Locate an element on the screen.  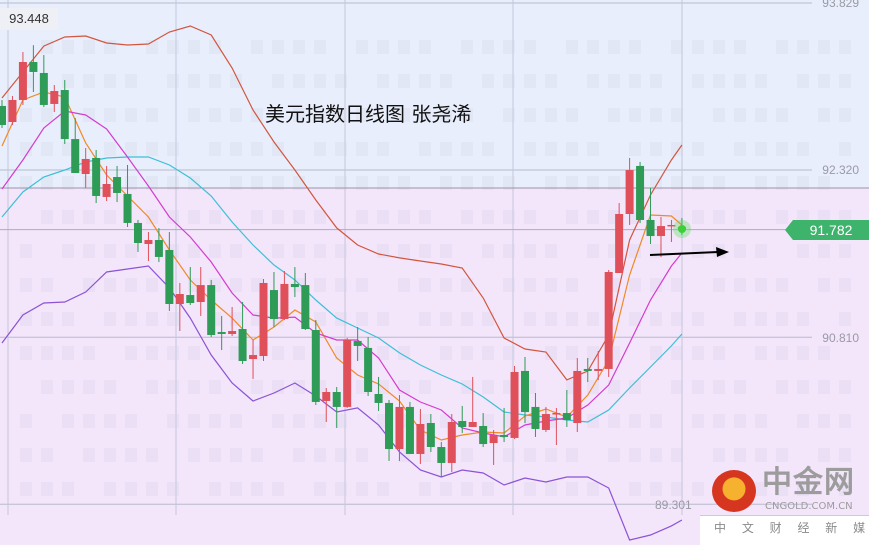
price-axis-label: 93.829 is located at coordinates (840, 5).